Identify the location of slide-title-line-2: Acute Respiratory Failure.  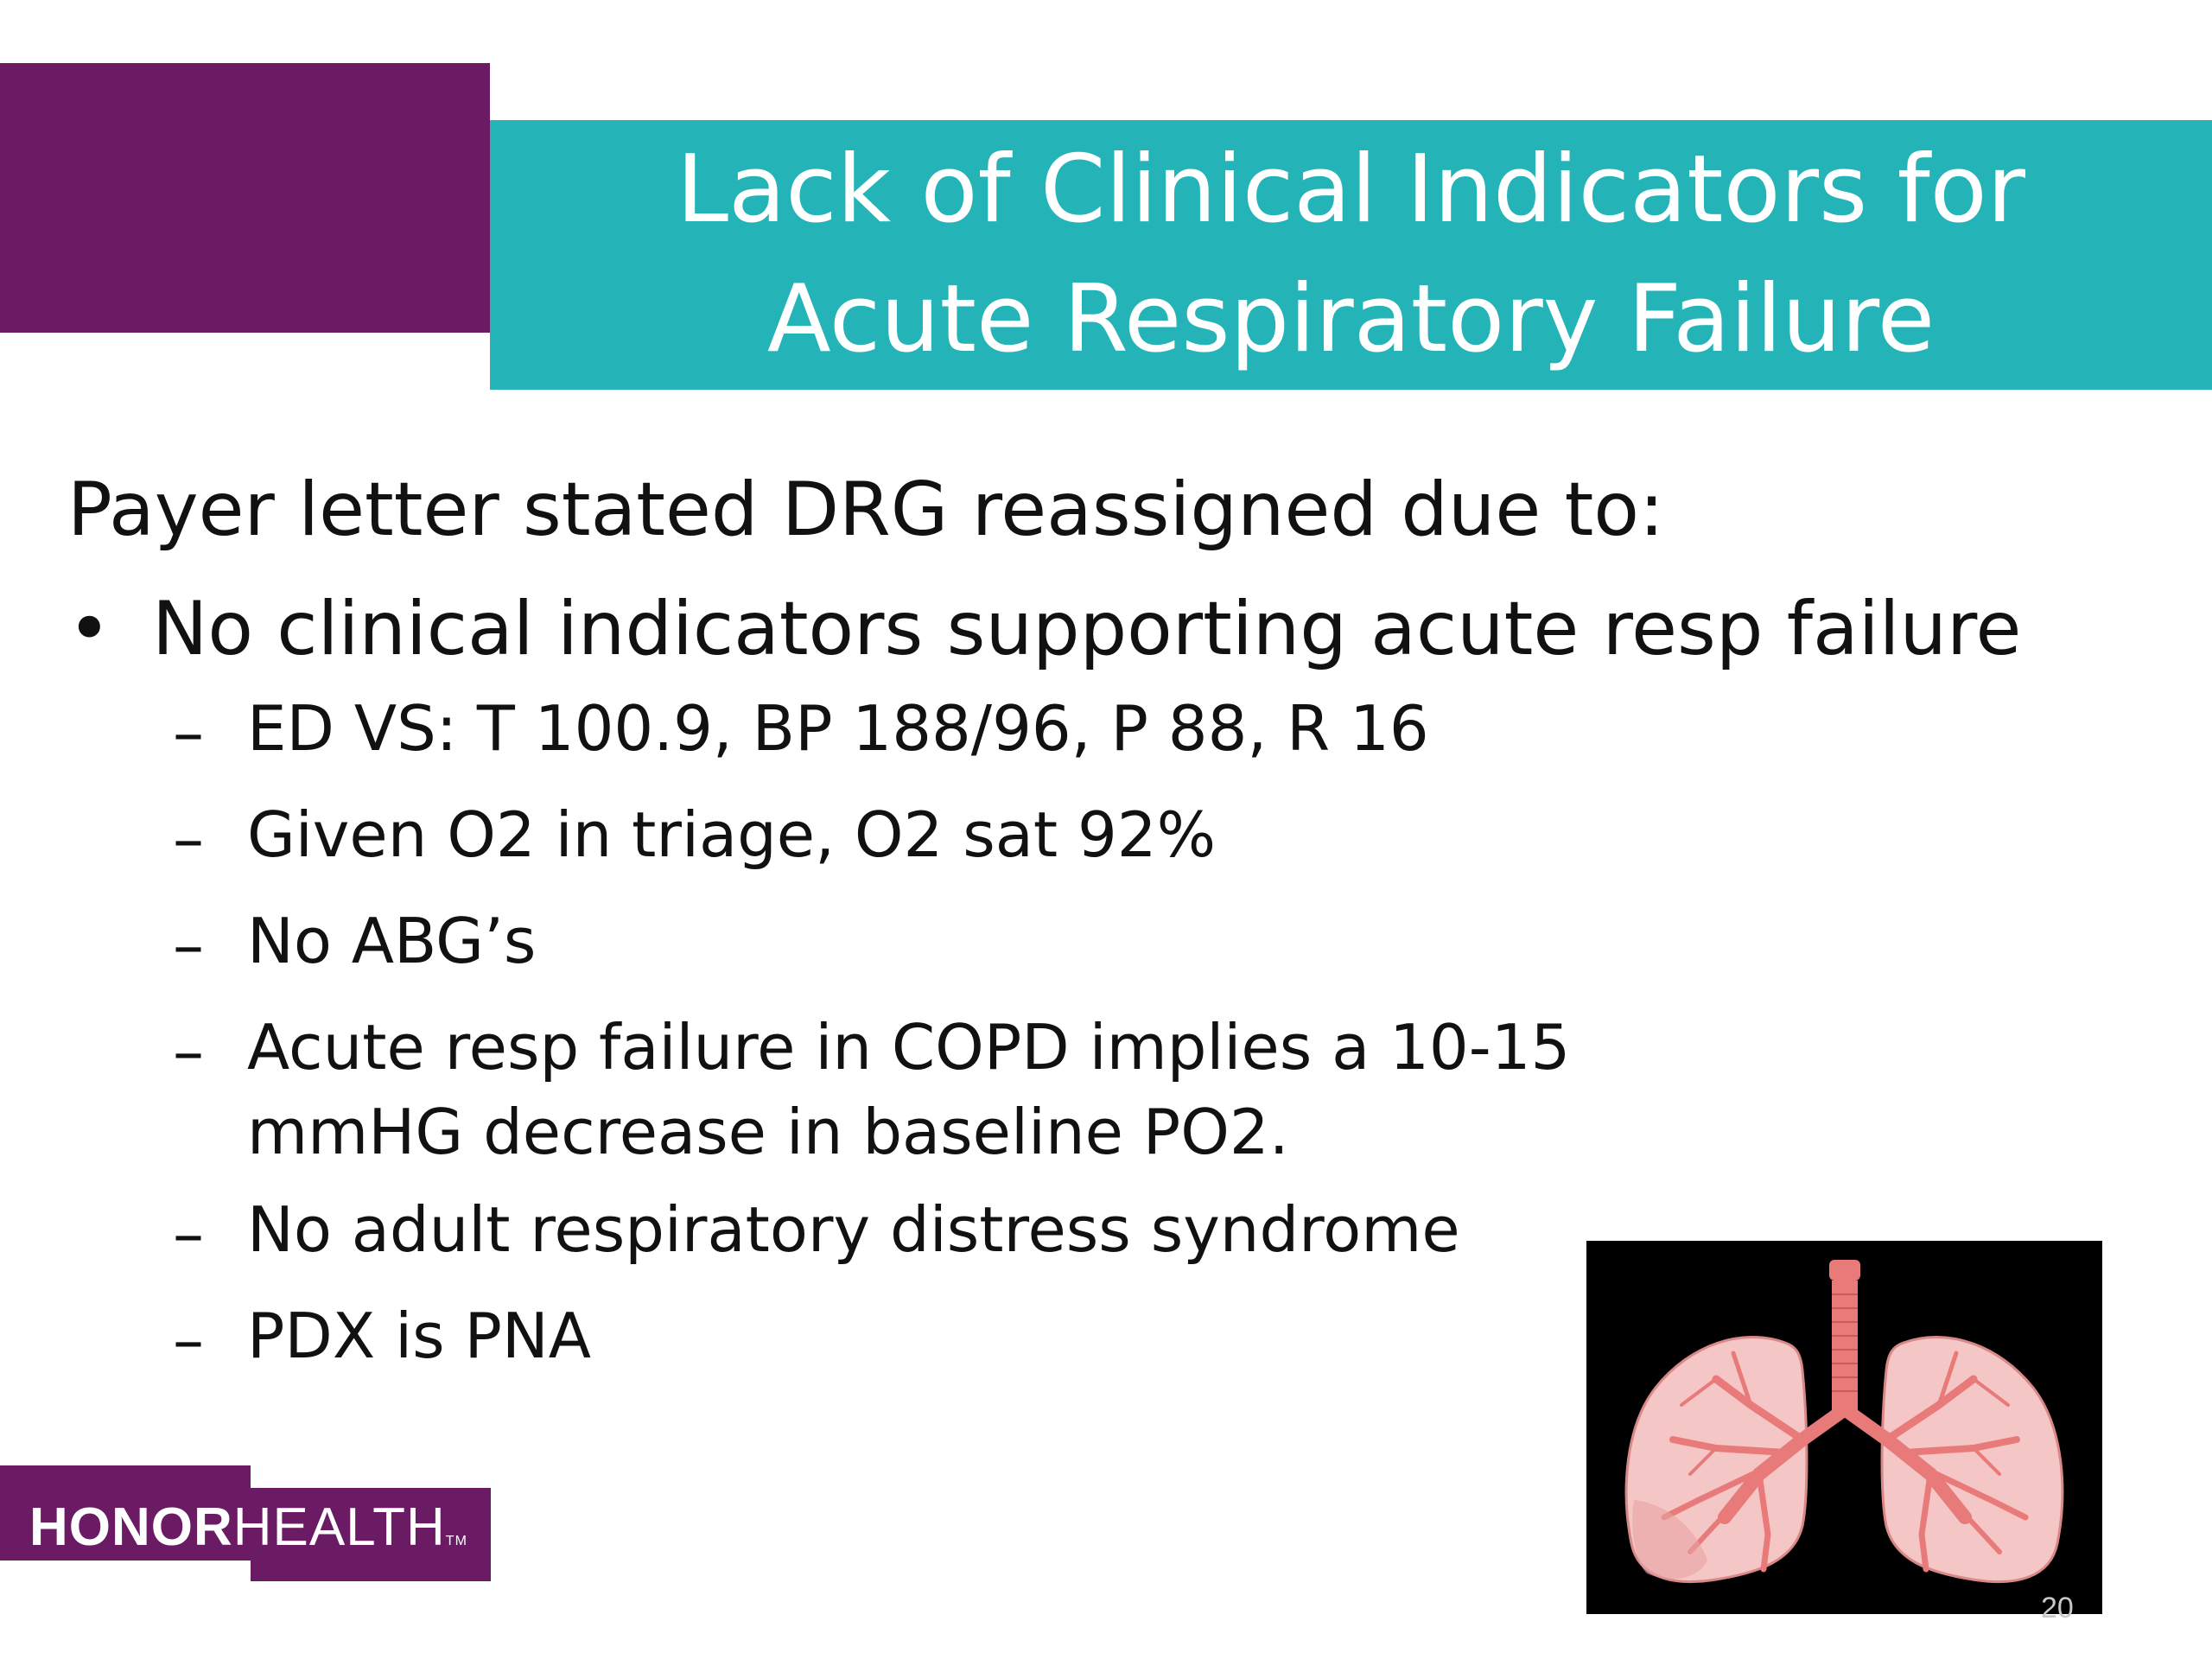
(1351, 319).